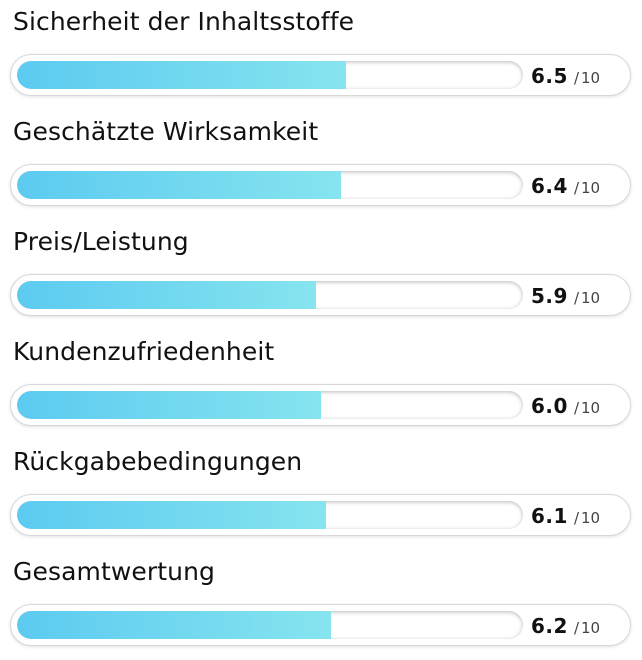 The image size is (642, 660). I want to click on rating-score-value: 6.4, so click(549, 186).